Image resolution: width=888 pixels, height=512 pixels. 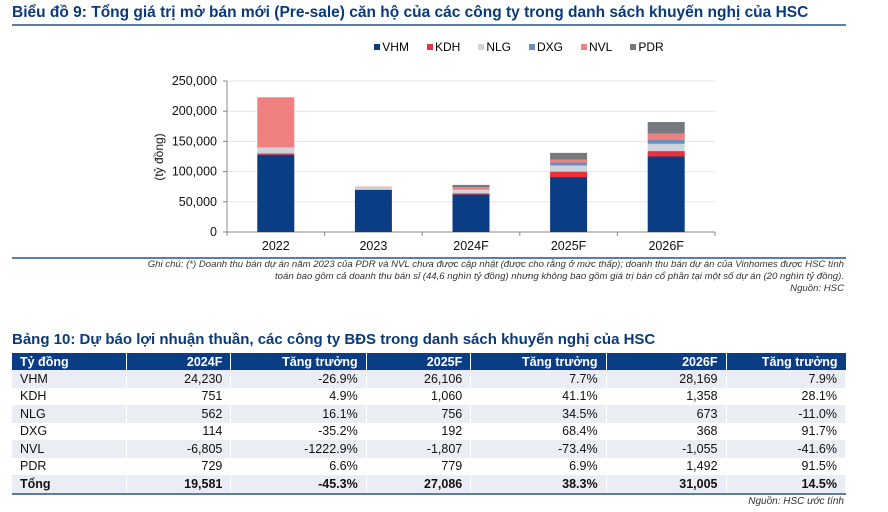 What do you see at coordinates (666, 136) in the screenshot?
I see `bar-nvl-2026f` at bounding box center [666, 136].